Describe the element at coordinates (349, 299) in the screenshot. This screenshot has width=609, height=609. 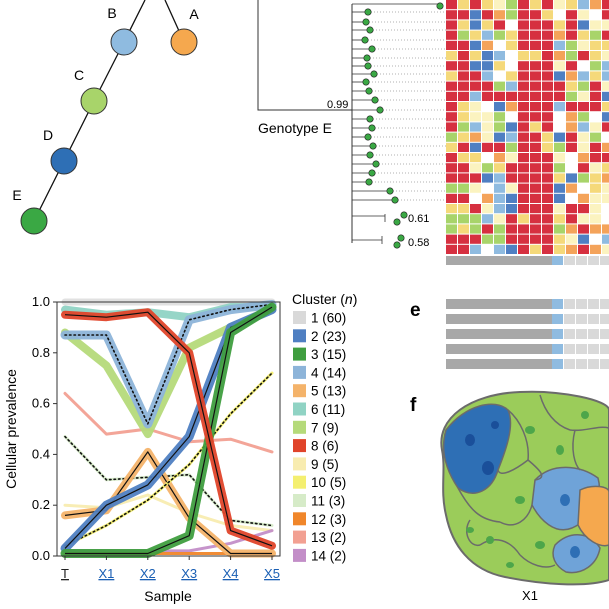
I see `legend-title-n: n` at that location.